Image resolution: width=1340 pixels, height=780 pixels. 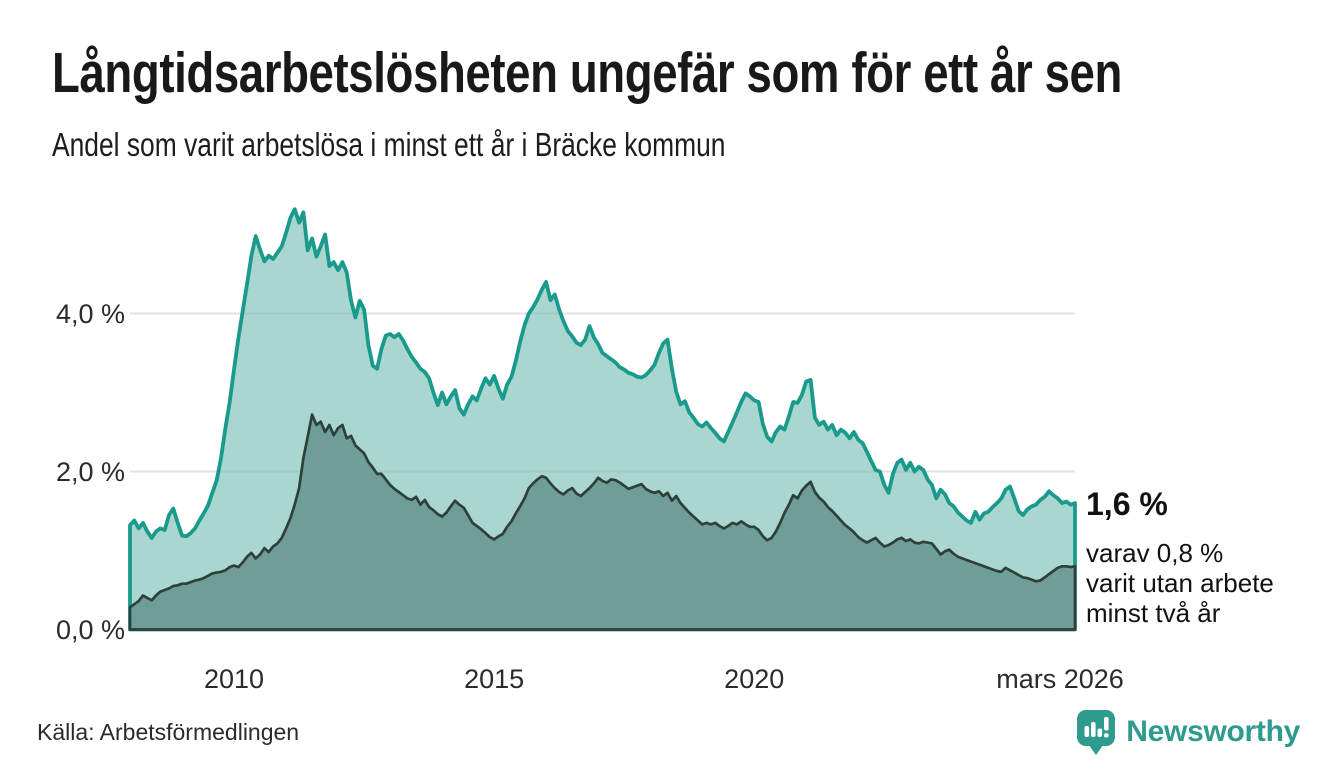 I want to click on x-tick-label: mars 2026, so click(x=1060, y=679).